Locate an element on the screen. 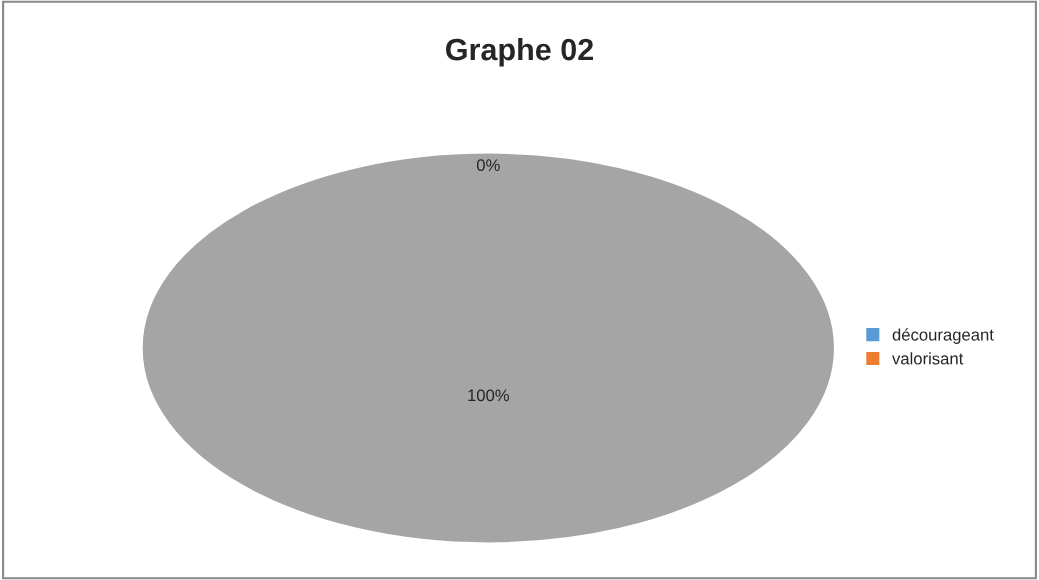 This screenshot has height=580, width=1039. text: 0% is located at coordinates (488, 165).